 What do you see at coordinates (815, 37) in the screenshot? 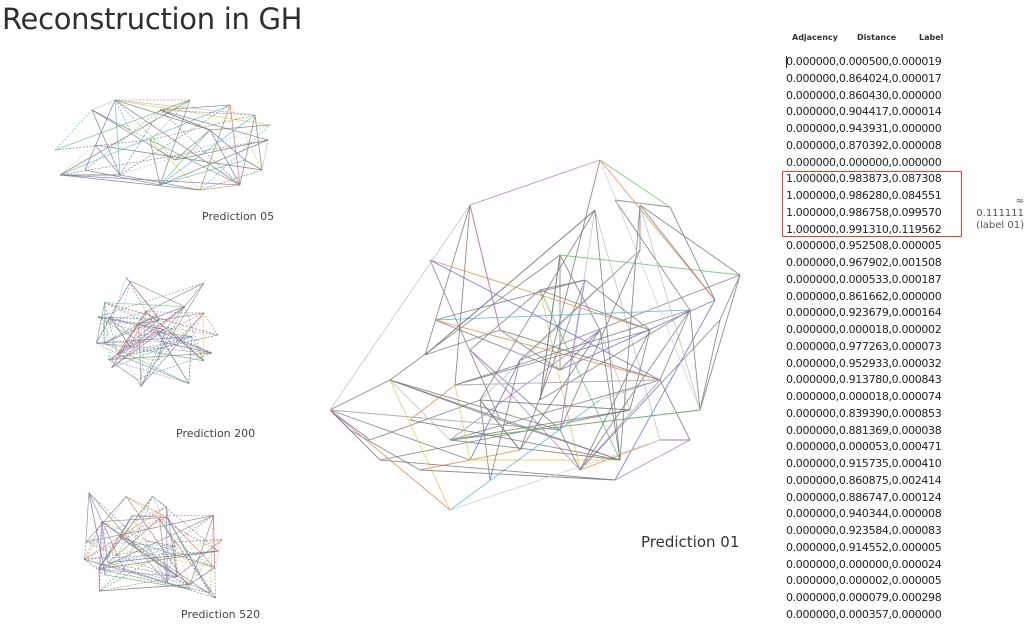
I see `column-header-adjacency: Adjacency` at bounding box center [815, 37].